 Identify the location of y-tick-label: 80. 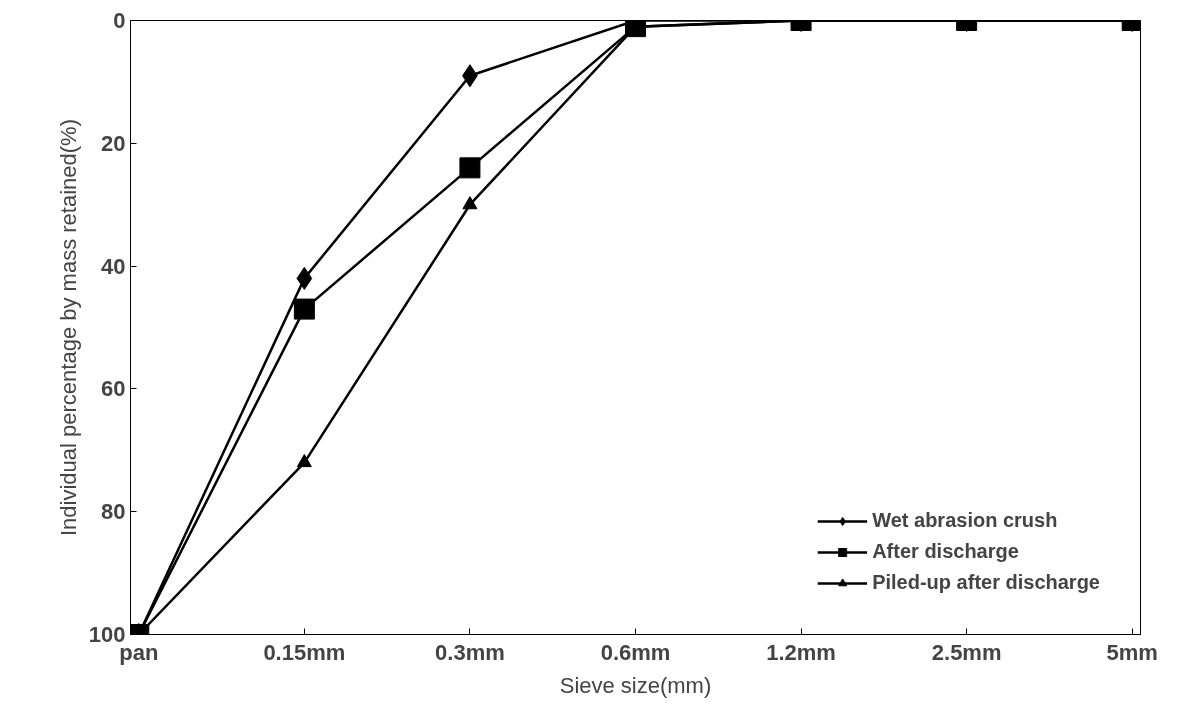
(113, 512).